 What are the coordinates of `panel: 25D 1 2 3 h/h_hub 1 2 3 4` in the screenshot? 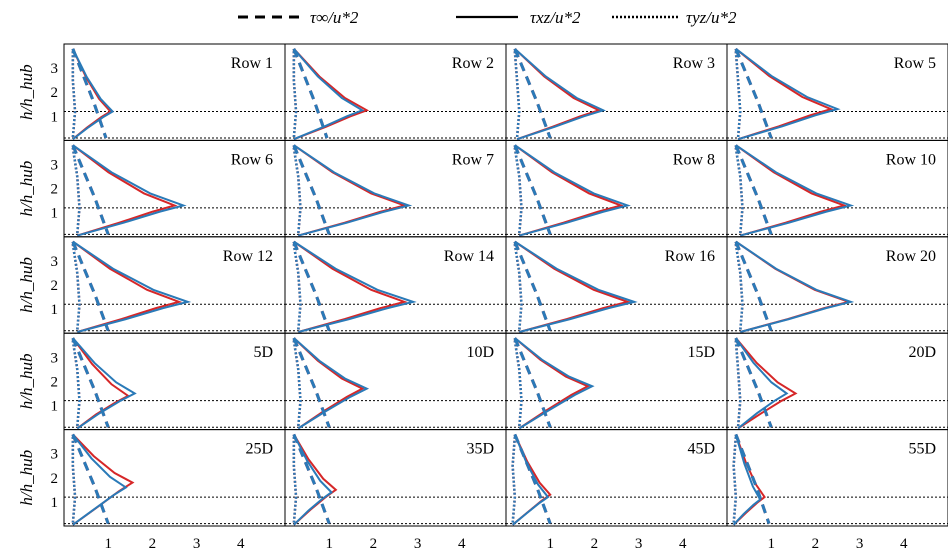 It's located at (151, 490).